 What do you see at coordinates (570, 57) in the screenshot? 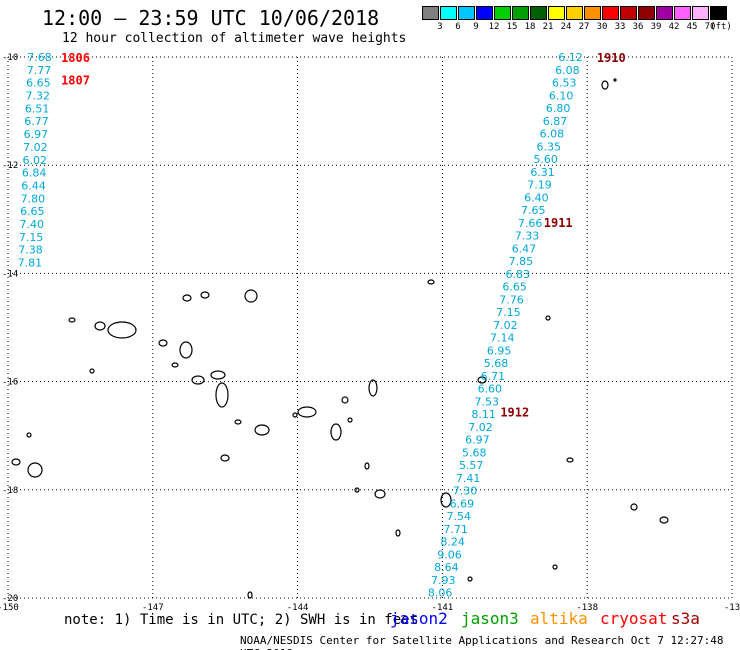
I see `swh-value: 6.12` at bounding box center [570, 57].